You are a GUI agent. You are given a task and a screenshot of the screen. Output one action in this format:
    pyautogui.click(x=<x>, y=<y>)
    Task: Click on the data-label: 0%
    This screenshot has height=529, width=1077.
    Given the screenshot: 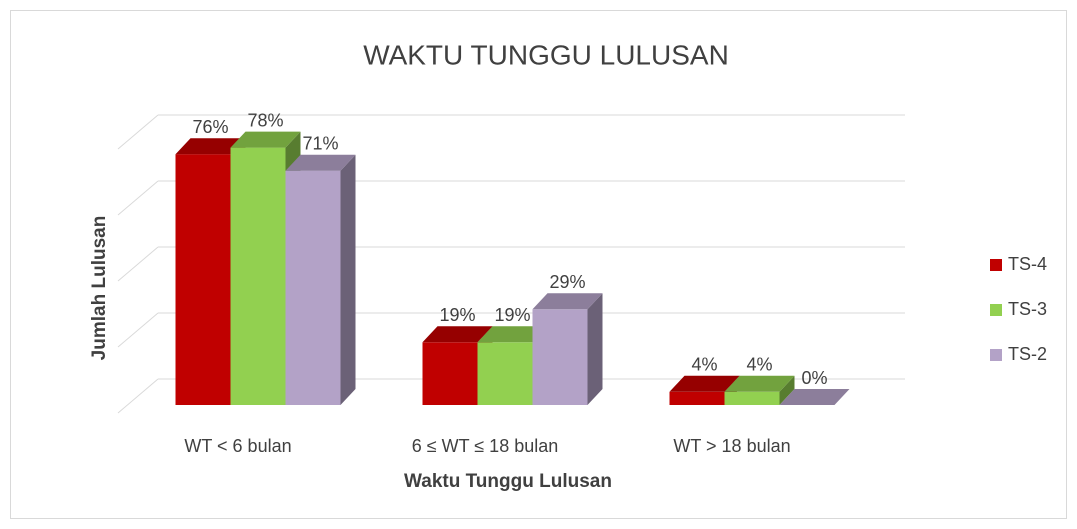 What is the action you would take?
    pyautogui.click(x=814, y=378)
    